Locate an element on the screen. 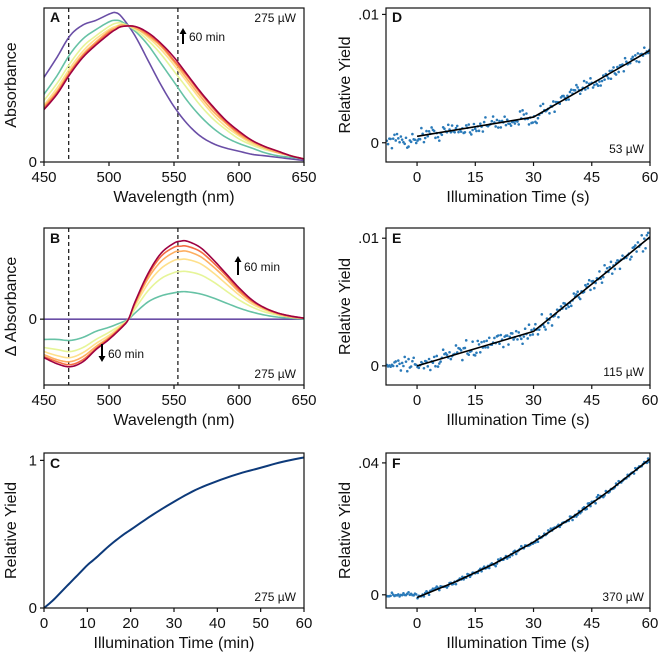  power-label: 53 µW is located at coordinates (627, 149).